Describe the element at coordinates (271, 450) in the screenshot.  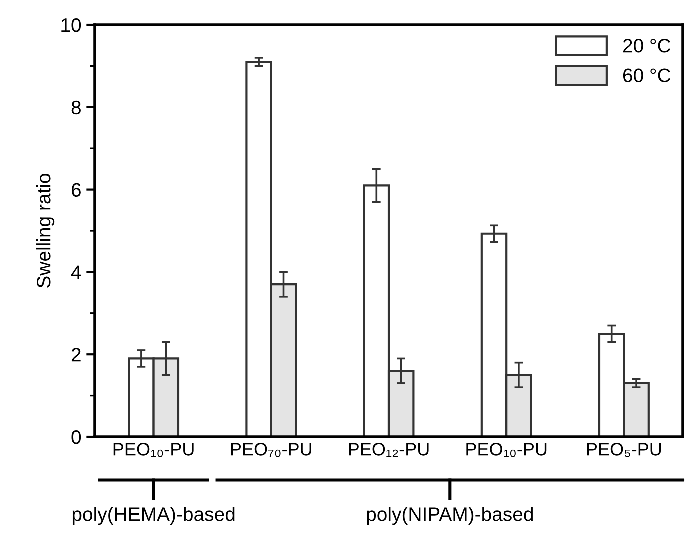
I see `x-tick-label: PEO₇₀-PU` at that location.